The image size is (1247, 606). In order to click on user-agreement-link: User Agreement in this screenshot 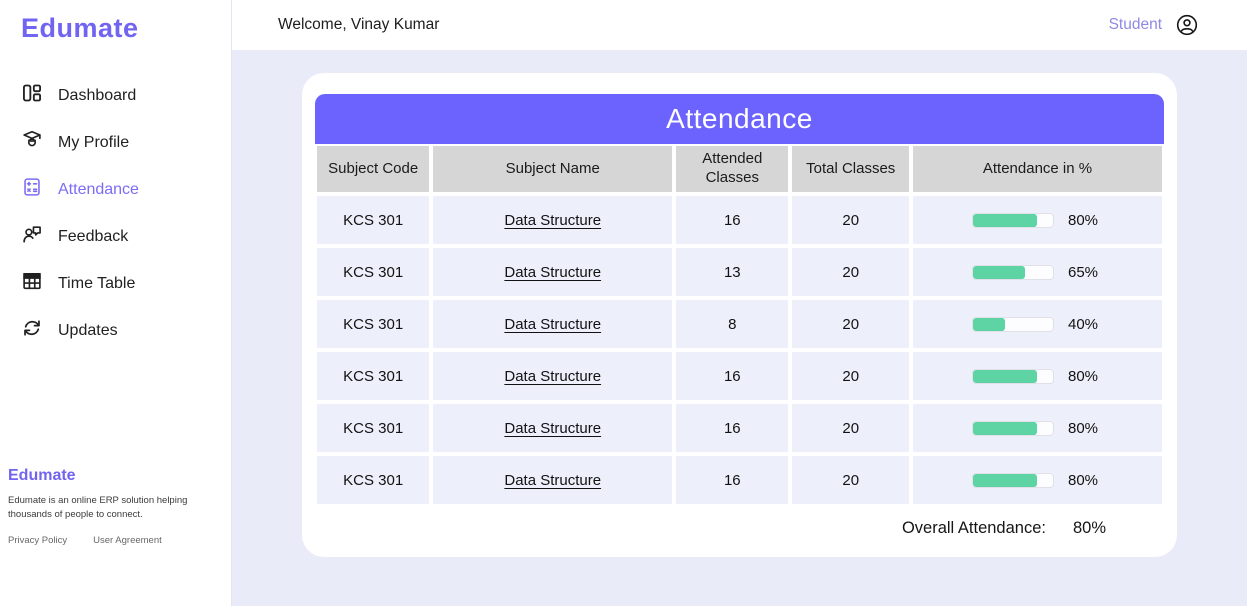, I will do `click(127, 540)`.